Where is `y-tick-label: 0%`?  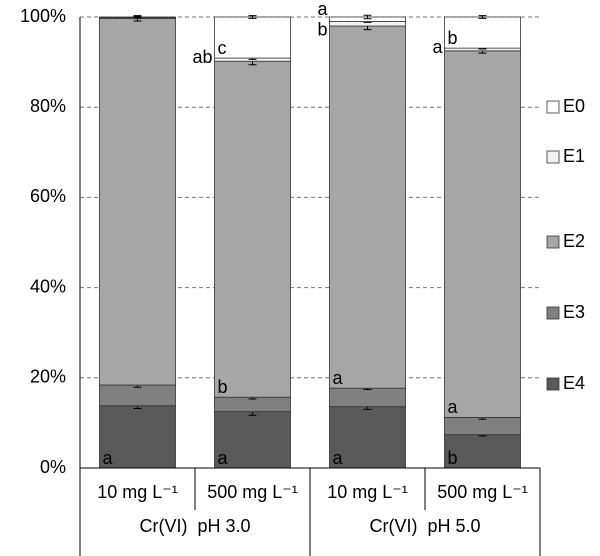 y-tick-label: 0% is located at coordinates (53, 467).